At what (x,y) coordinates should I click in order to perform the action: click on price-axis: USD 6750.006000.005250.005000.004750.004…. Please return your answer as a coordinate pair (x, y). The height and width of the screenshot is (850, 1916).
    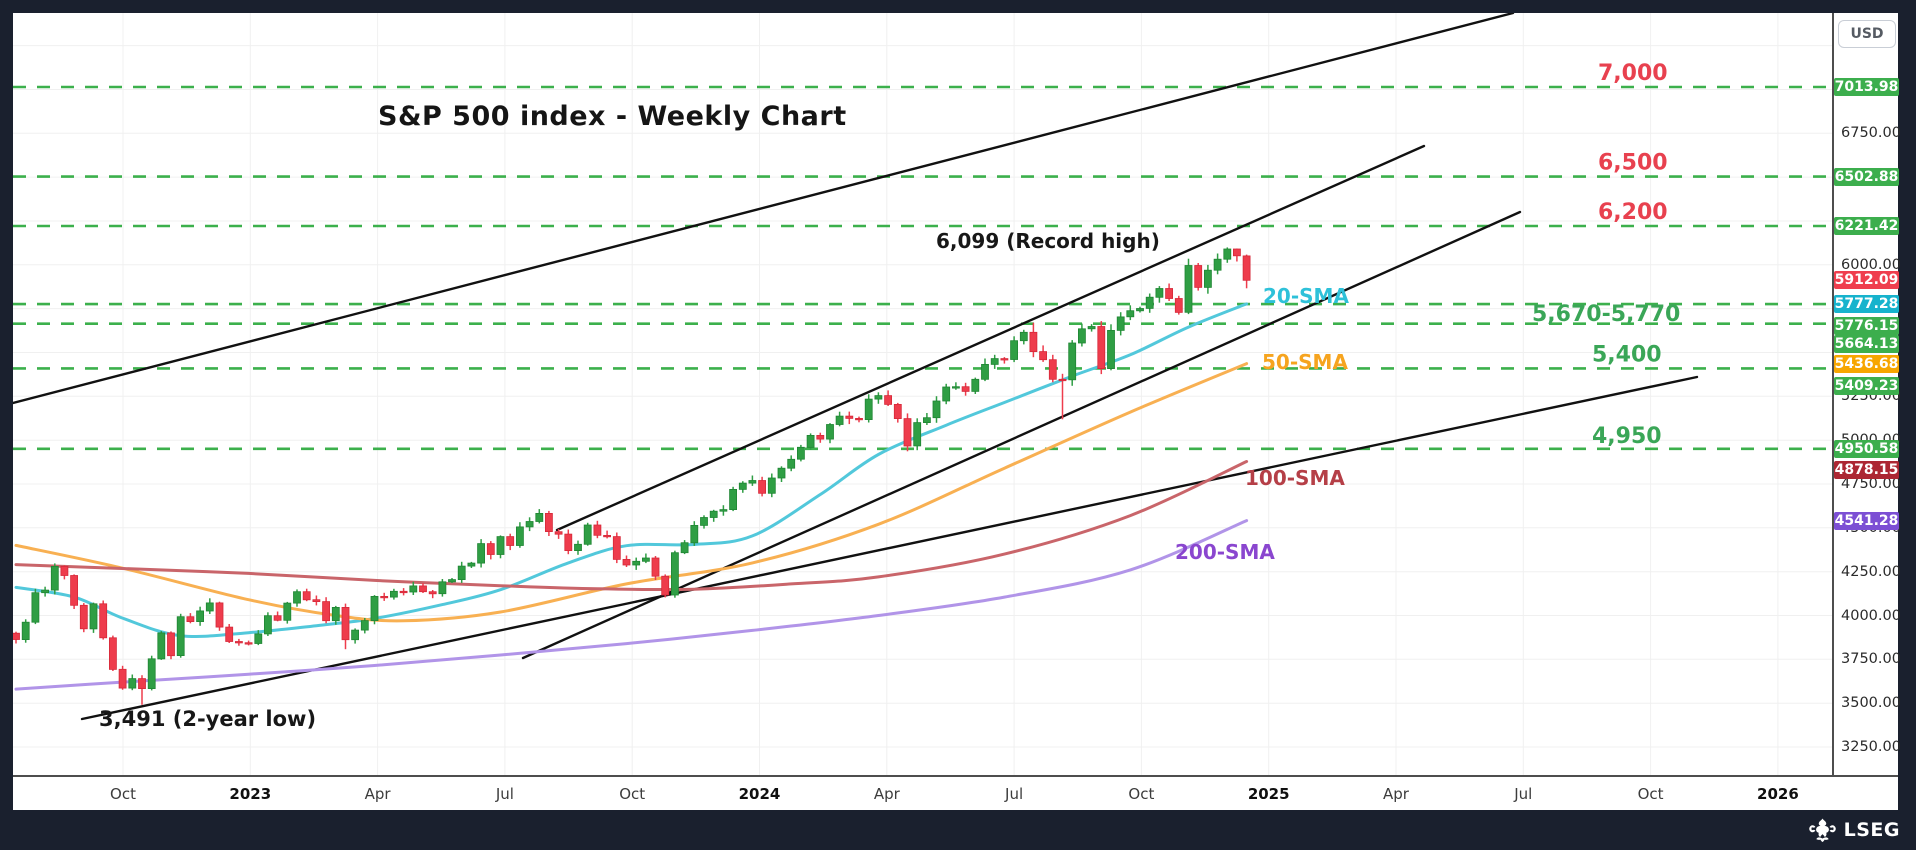
    Looking at the image, I should click on (1866, 411).